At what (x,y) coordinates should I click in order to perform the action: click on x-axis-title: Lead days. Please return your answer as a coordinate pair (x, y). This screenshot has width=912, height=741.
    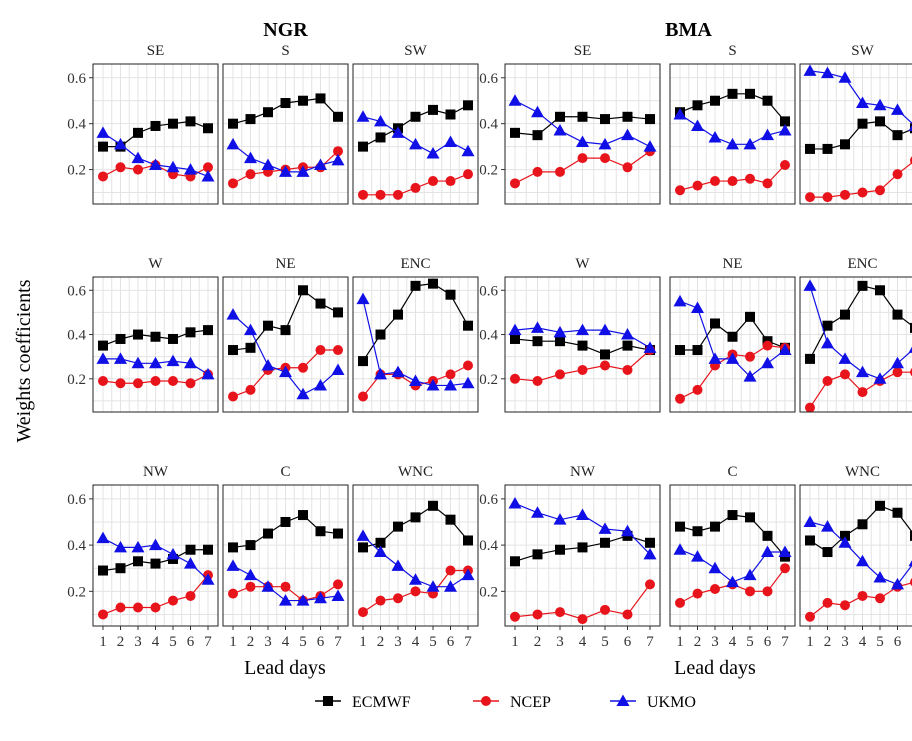
    Looking at the image, I should click on (285, 668).